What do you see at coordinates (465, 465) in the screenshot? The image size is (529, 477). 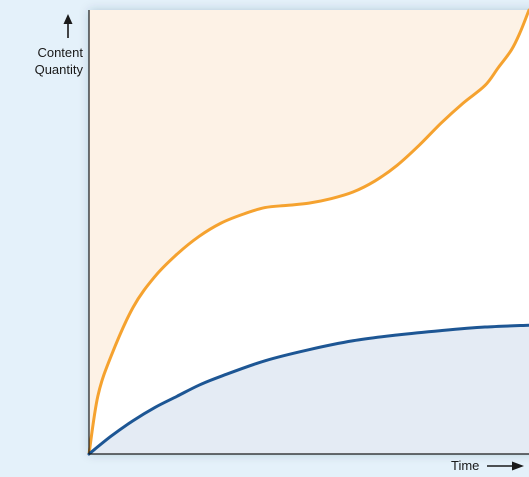 I see `x-axis-label: Time` at bounding box center [465, 465].